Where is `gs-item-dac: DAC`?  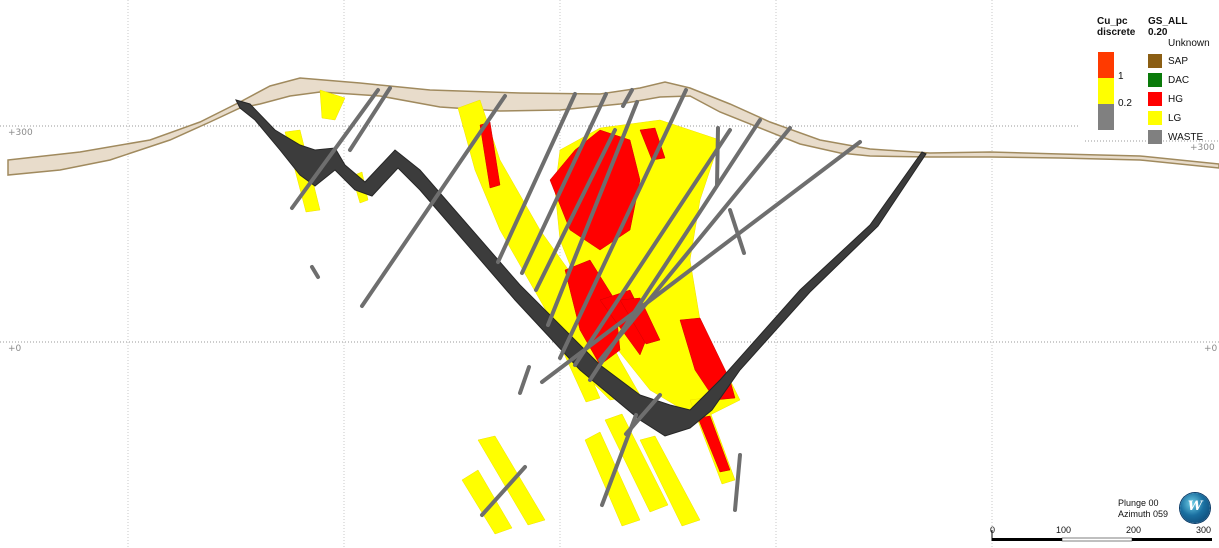 gs-item-dac: DAC is located at coordinates (1179, 80).